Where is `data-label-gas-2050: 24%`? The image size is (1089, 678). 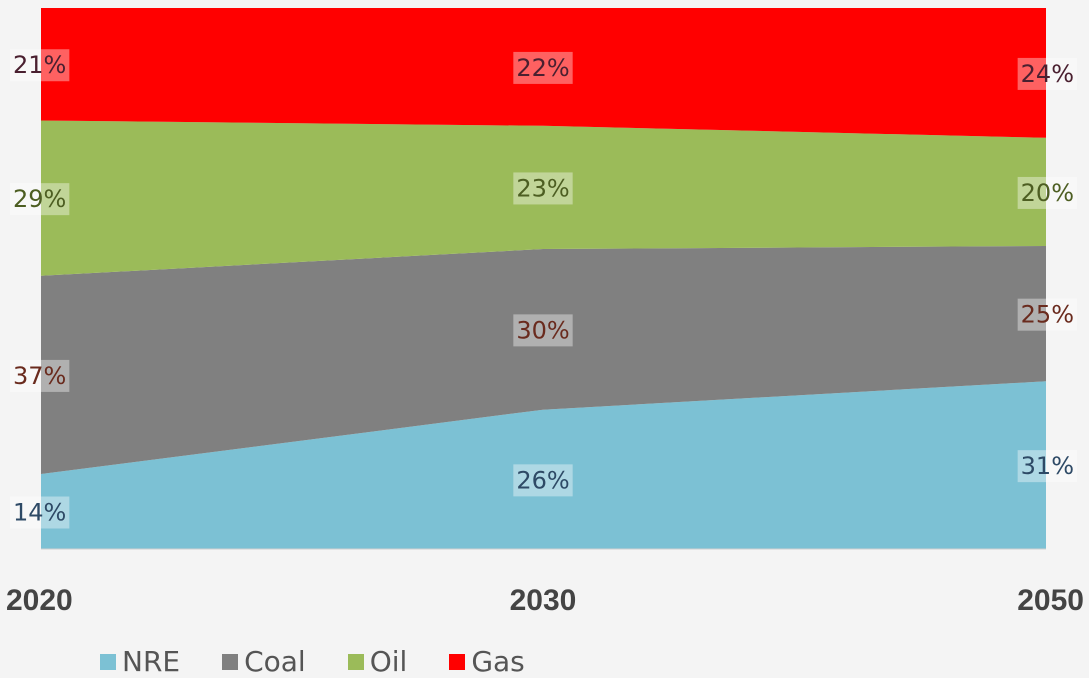
data-label-gas-2050: 24% is located at coordinates (1047, 73).